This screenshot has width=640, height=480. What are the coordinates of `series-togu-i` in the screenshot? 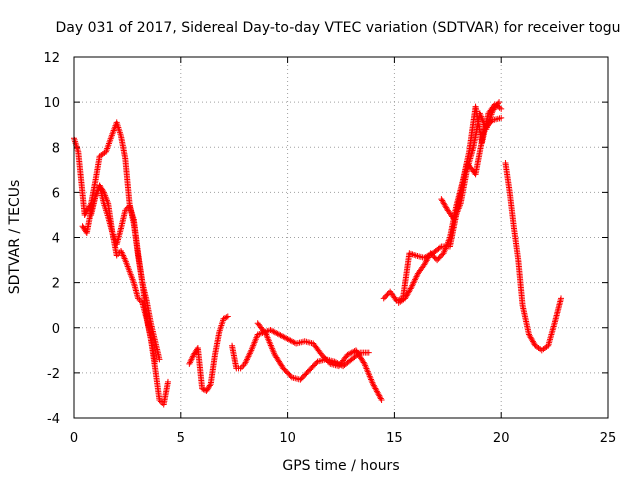 It's located at (470, 161).